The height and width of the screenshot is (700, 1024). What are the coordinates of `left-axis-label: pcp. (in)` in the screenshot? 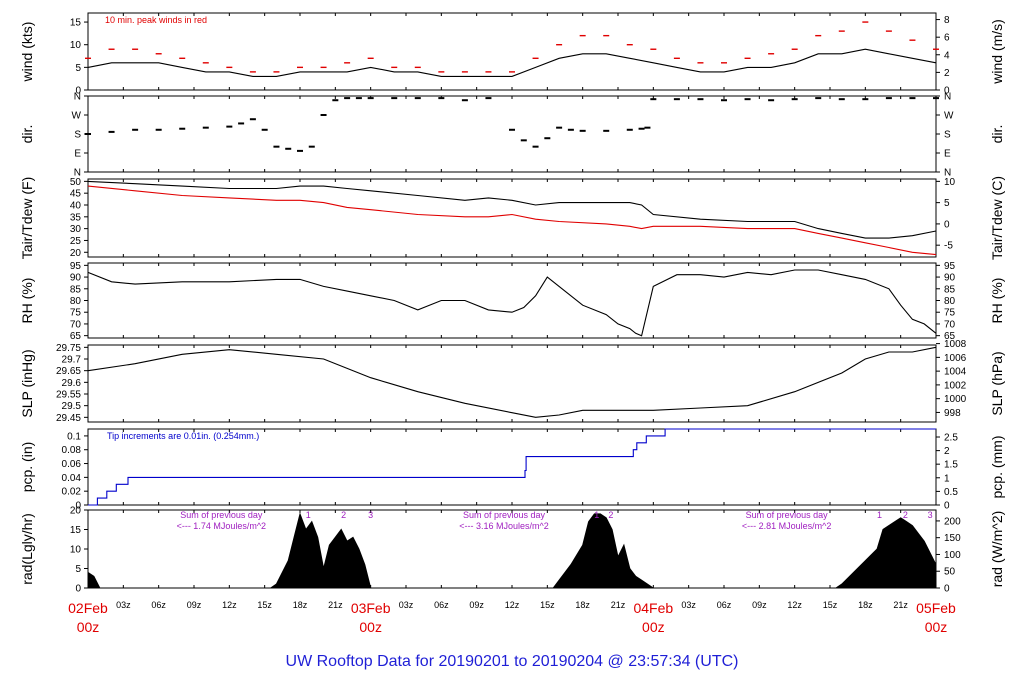 It's located at (27, 467).